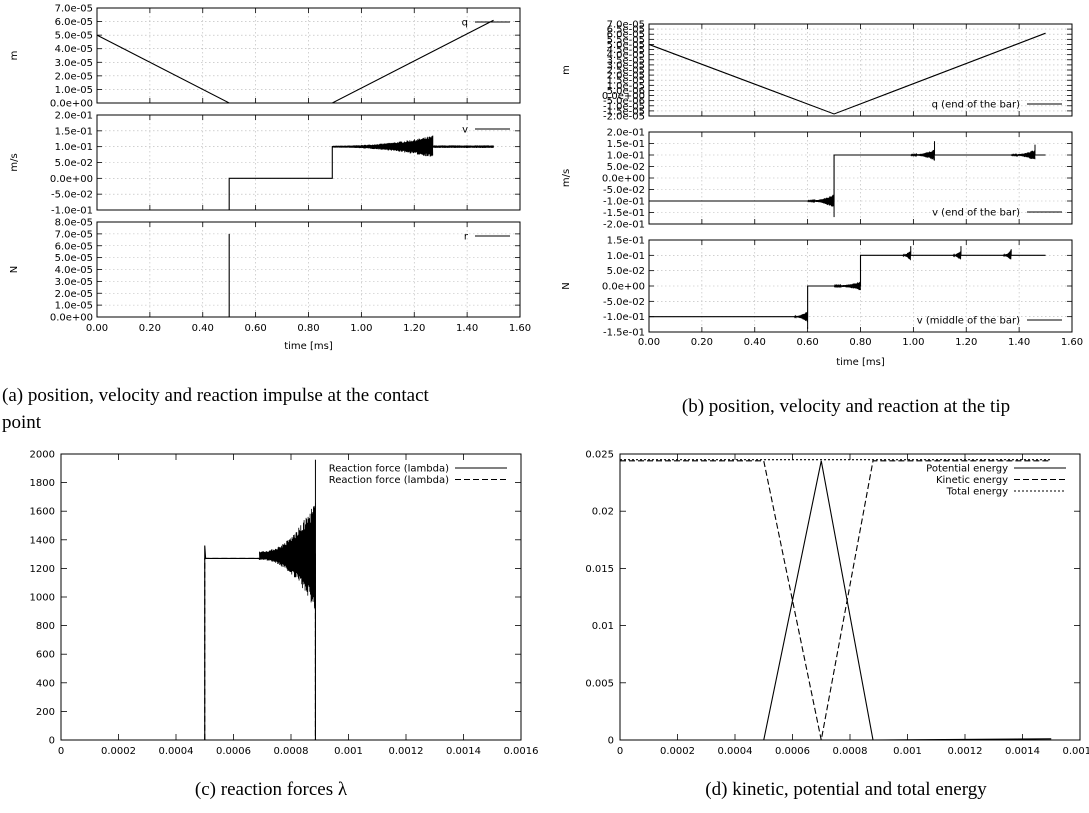  Describe the element at coordinates (14, 56) in the screenshot. I see `chart-a-ylabel: m` at that location.